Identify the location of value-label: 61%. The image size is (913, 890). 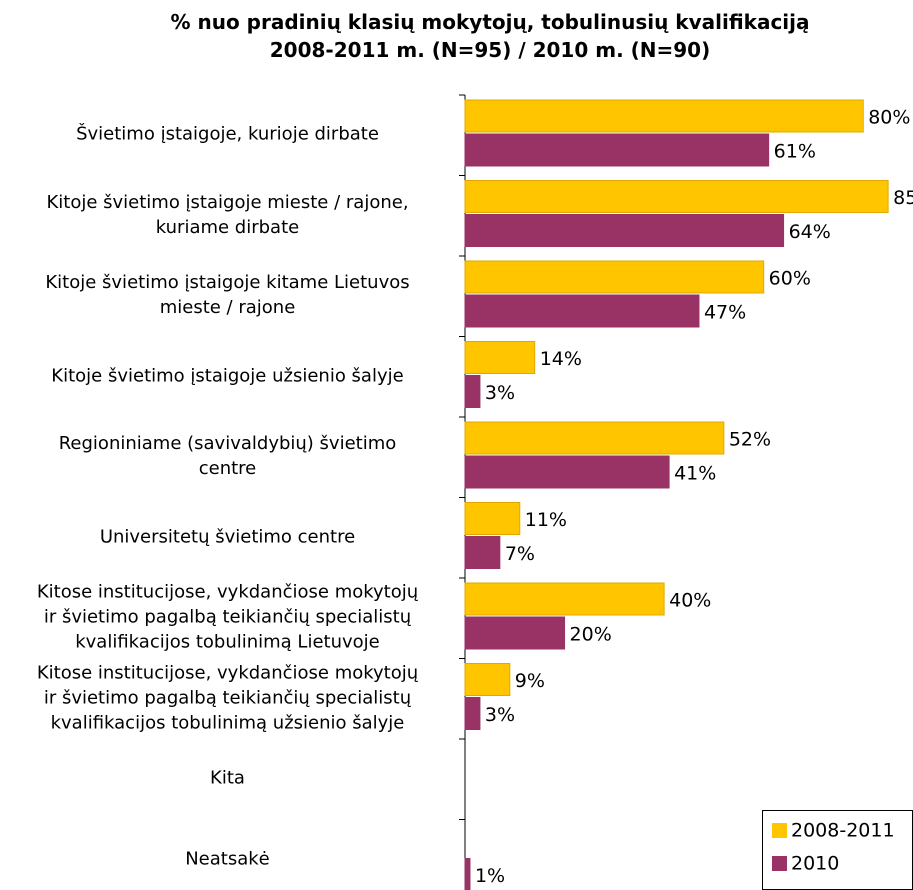
(795, 152).